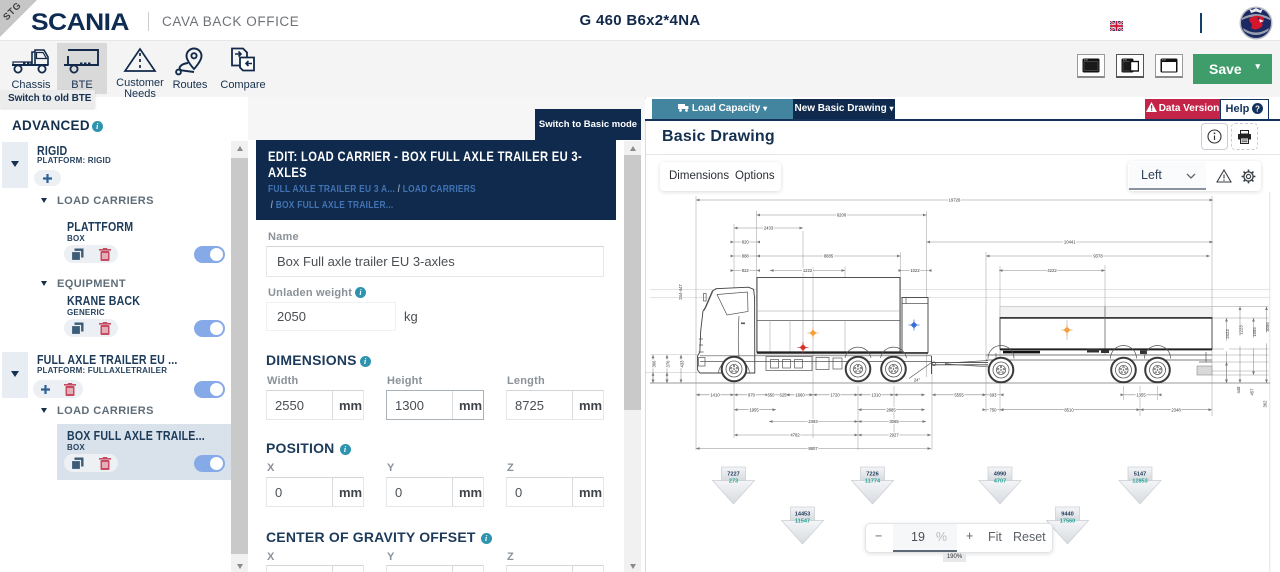 This screenshot has height=572, width=1280. Describe the element at coordinates (746, 256) in the screenshot. I see `svg-text: 888` at that location.